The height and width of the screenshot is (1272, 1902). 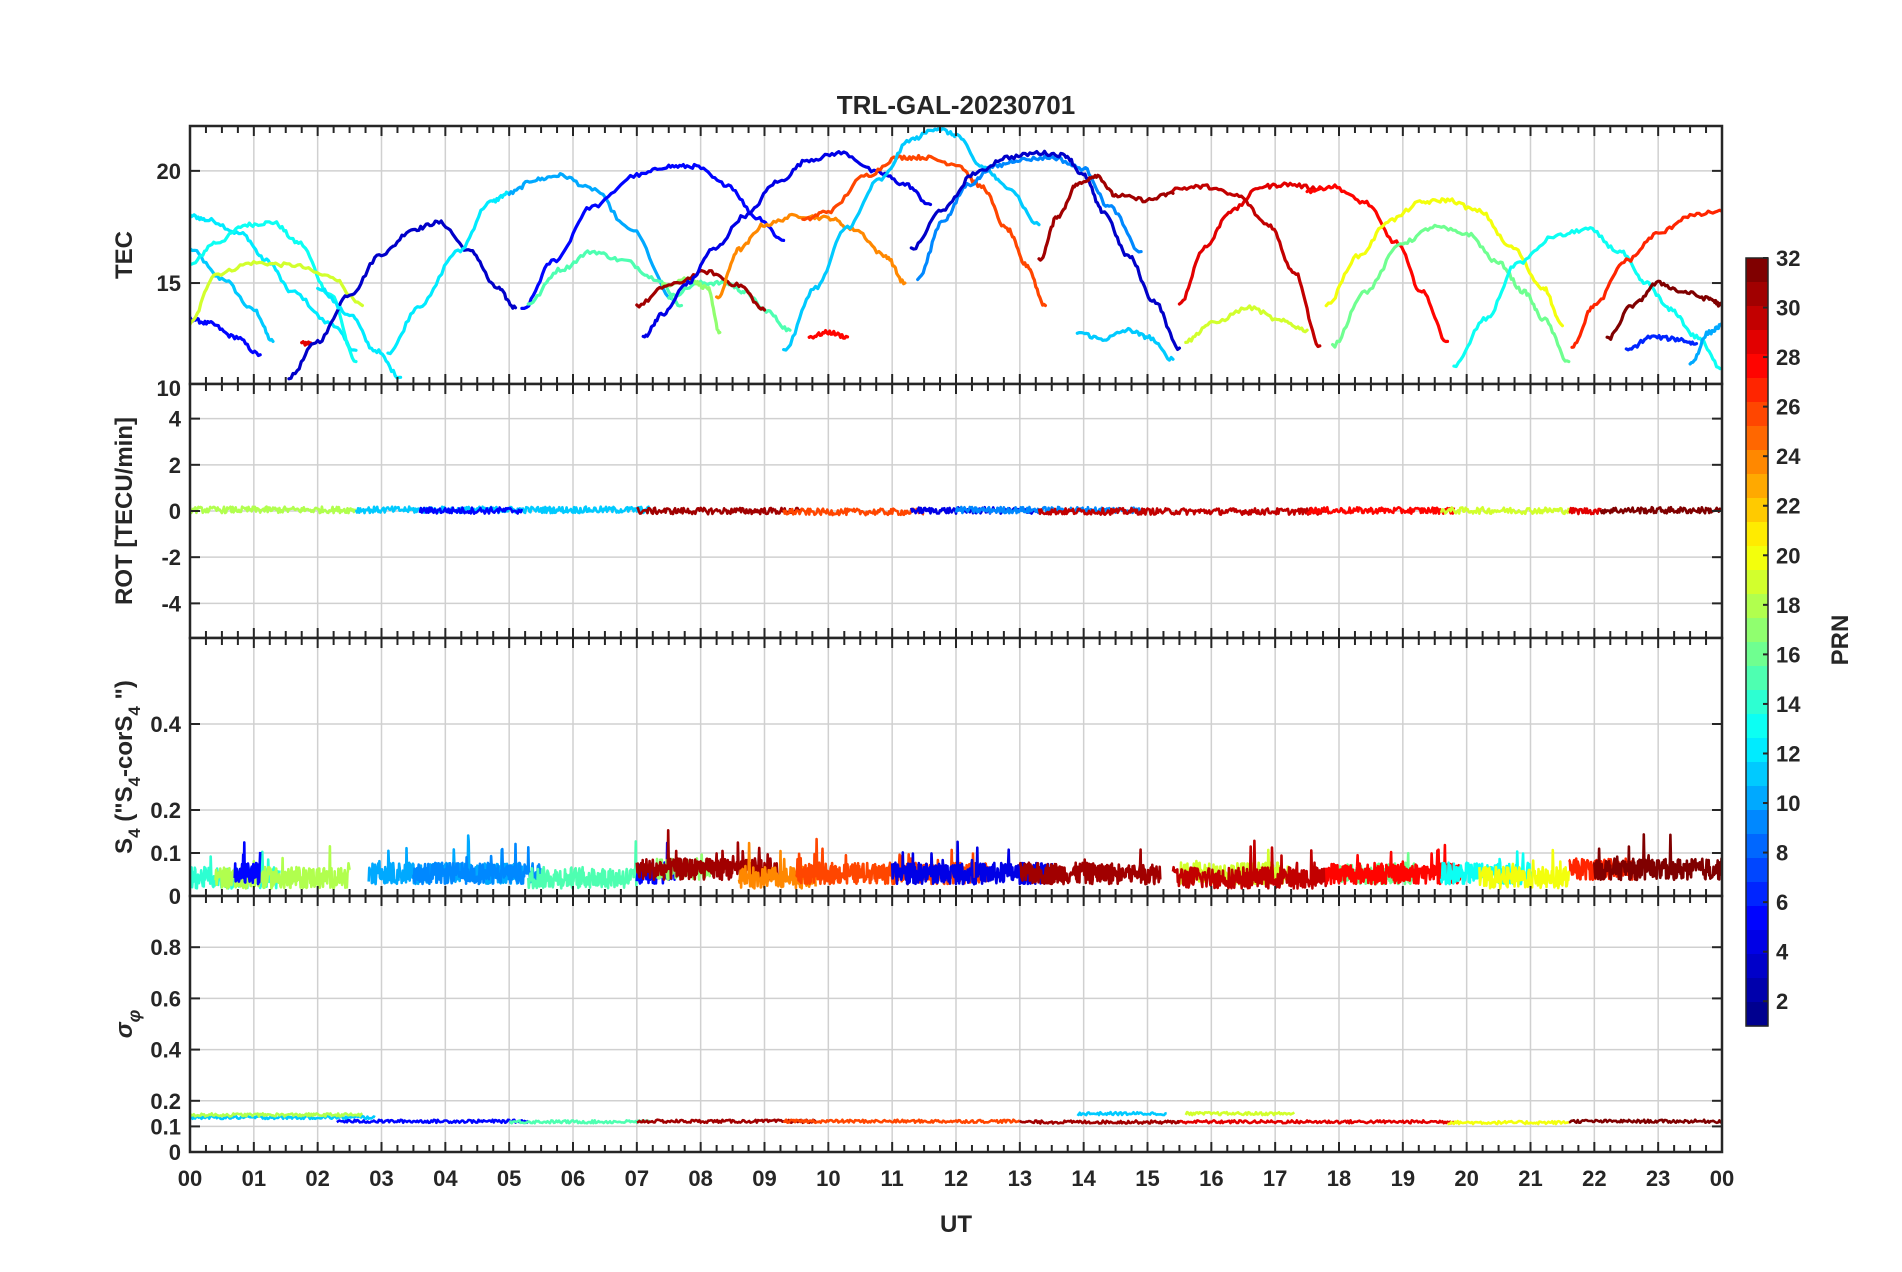 What do you see at coordinates (764, 1178) in the screenshot?
I see `x-tick-label: 09` at bounding box center [764, 1178].